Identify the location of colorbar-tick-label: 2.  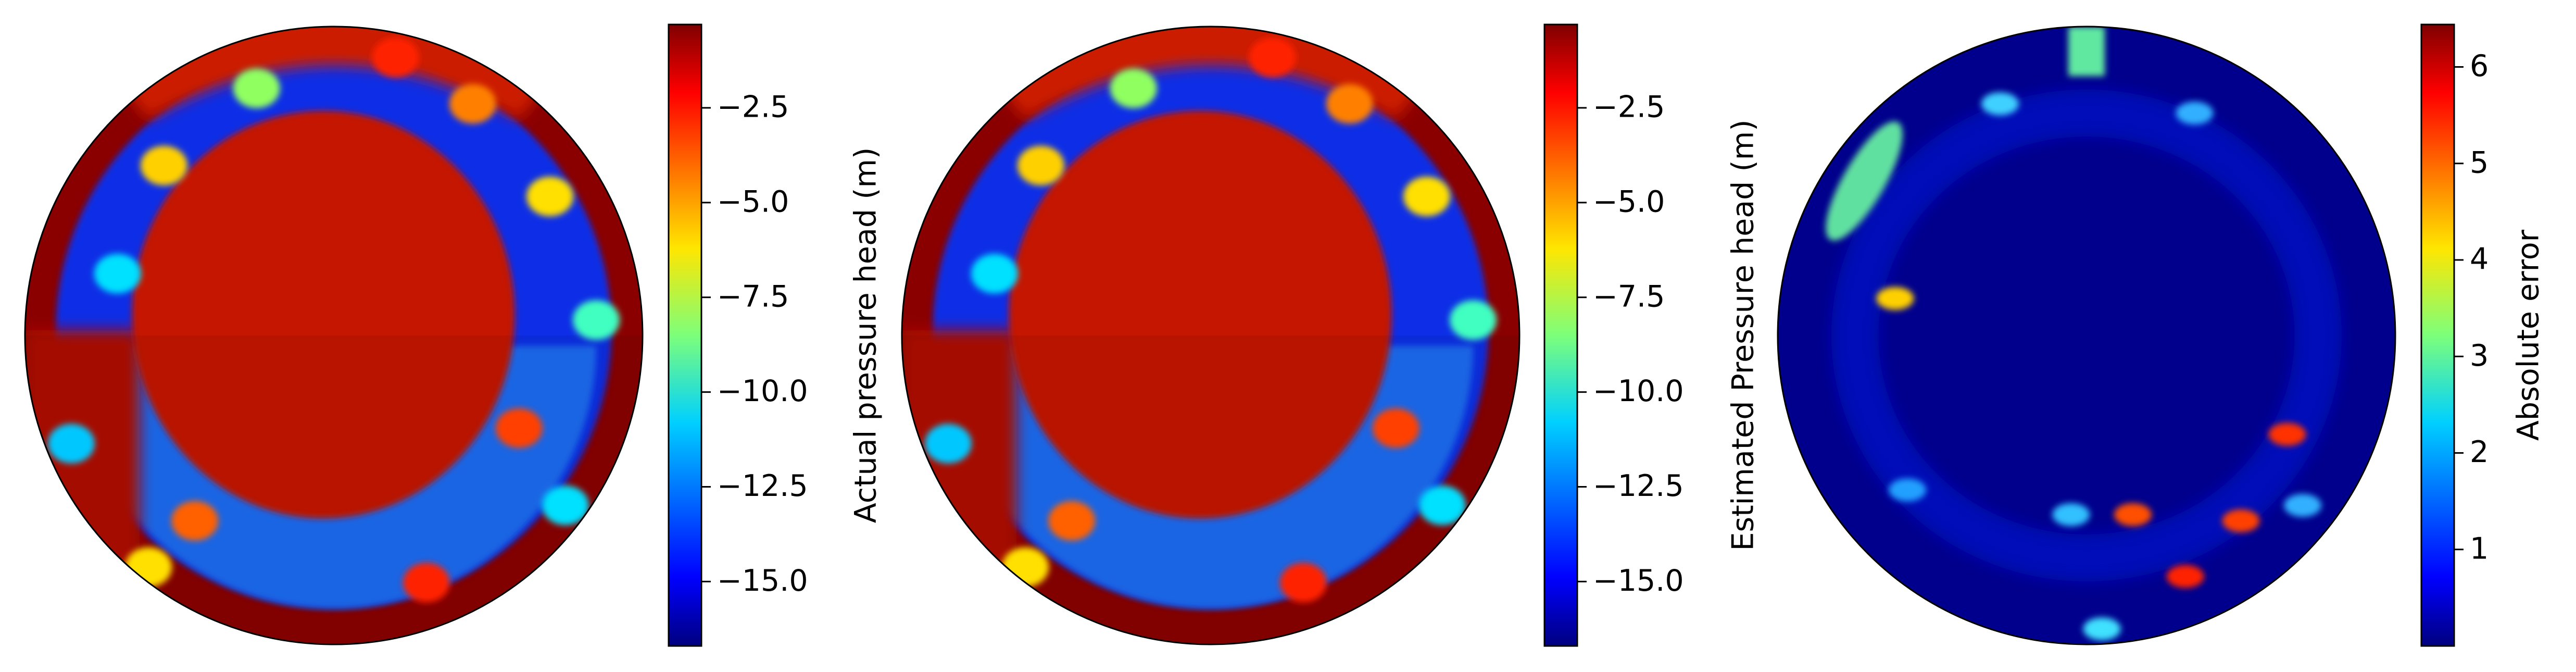
(2479, 452).